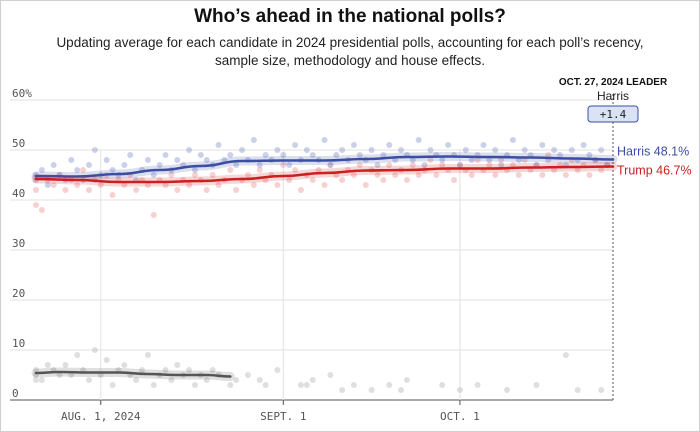 The image size is (700, 432). What do you see at coordinates (15, 393) in the screenshot?
I see `y-tick-label: 0` at bounding box center [15, 393].